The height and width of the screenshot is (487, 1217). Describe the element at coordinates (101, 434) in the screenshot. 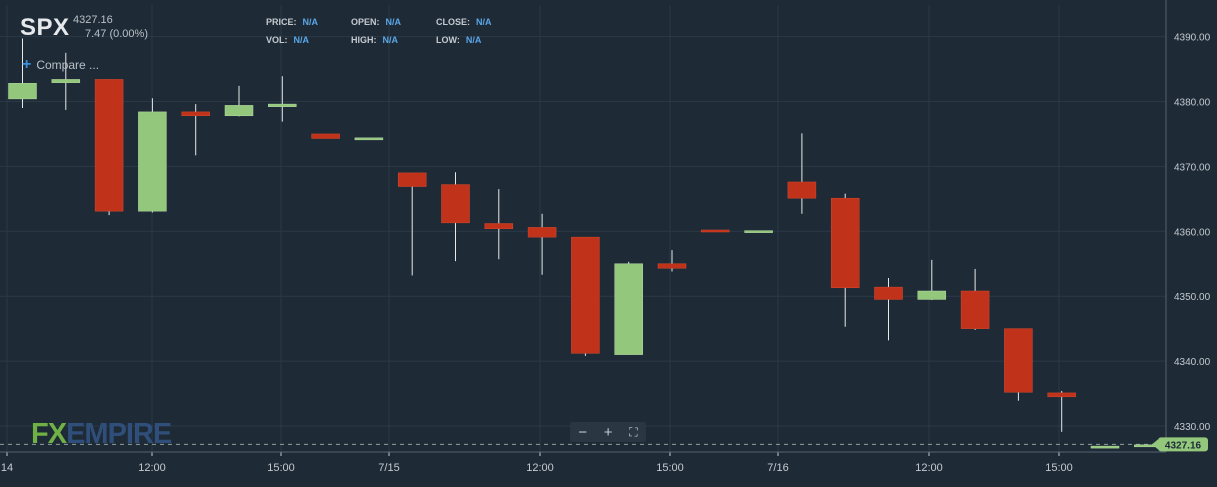

I see `fxempire-logo: FXEMPIRE` at that location.